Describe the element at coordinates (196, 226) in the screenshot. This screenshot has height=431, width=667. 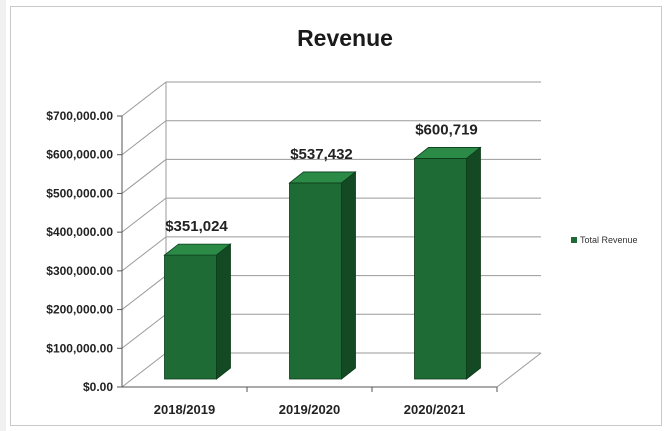
I see `data-label: $351,024` at that location.